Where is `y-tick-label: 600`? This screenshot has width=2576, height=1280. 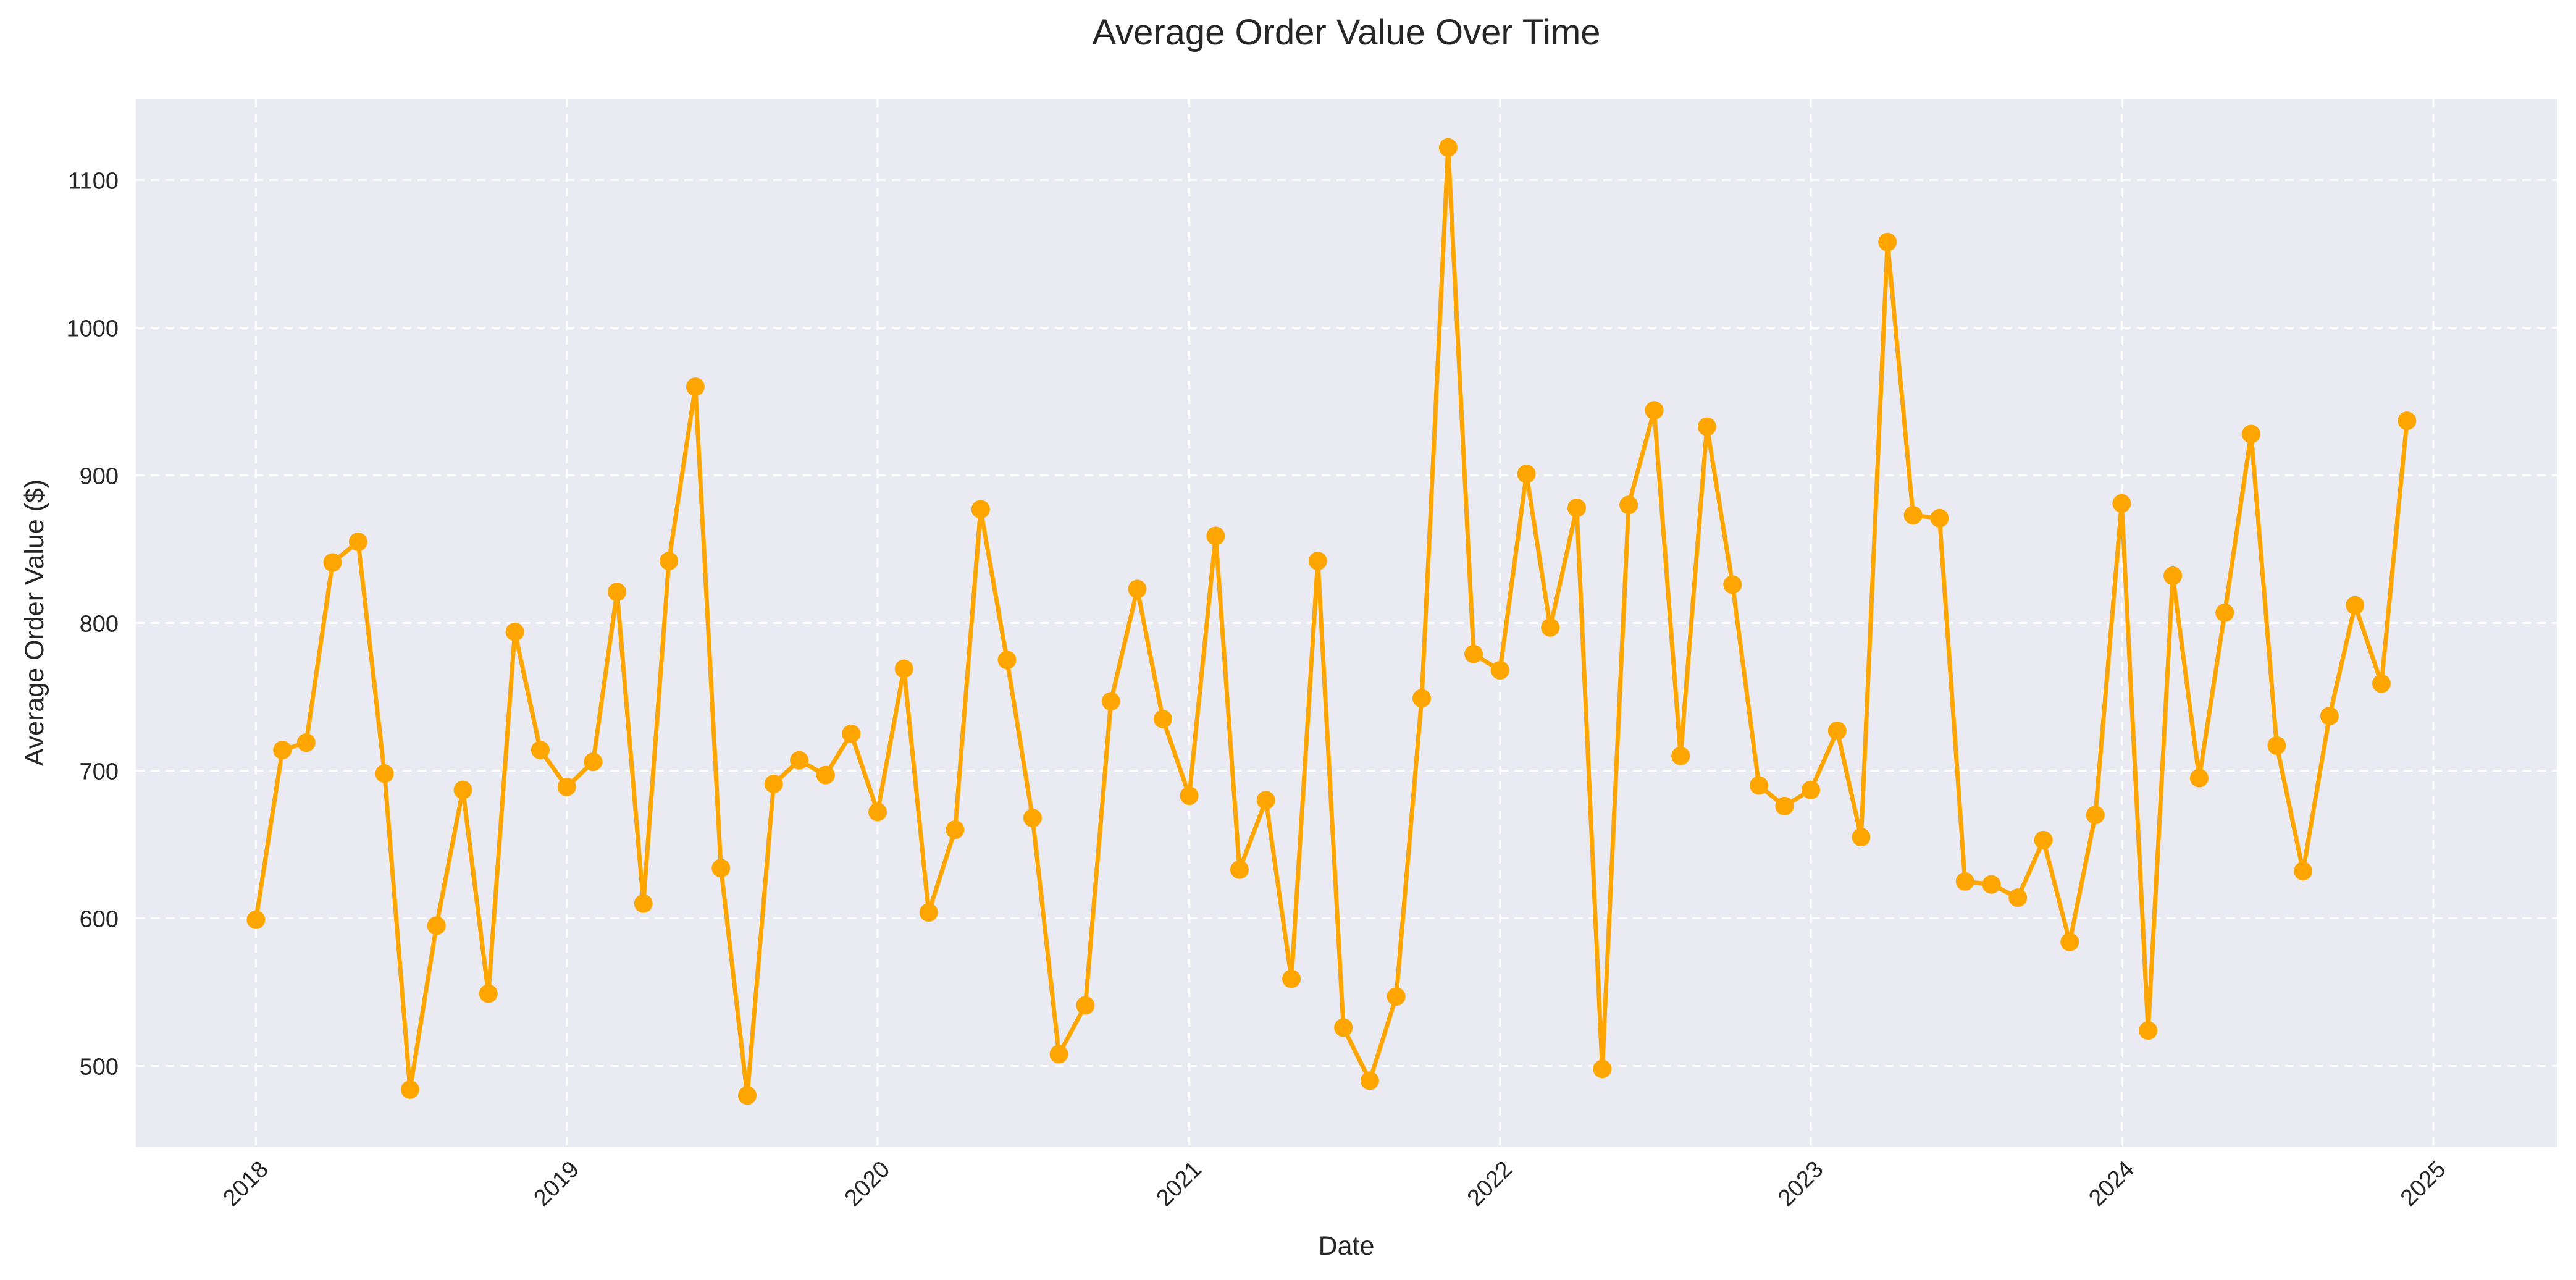 y-tick-label: 600 is located at coordinates (100, 920).